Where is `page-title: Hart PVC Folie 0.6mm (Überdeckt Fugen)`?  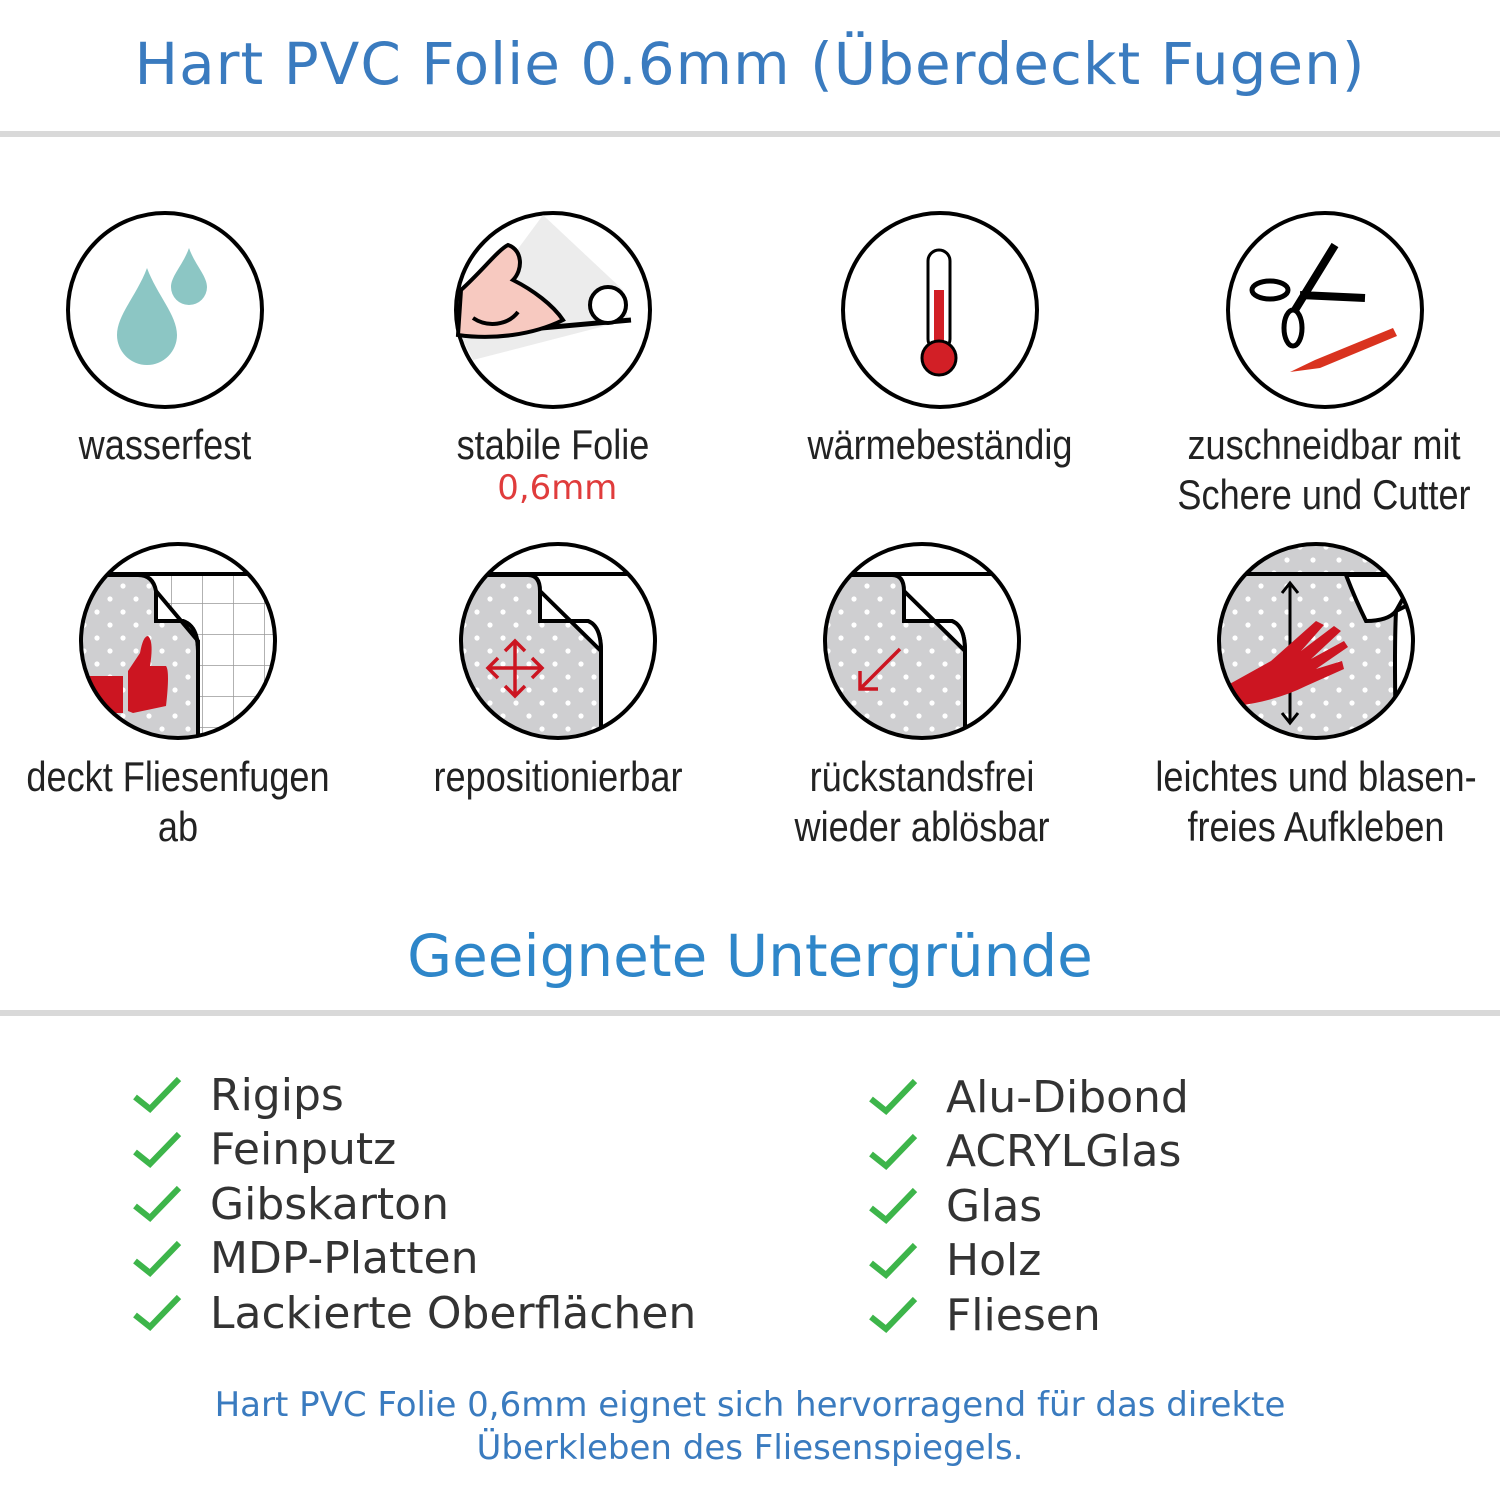
page-title: Hart PVC Folie 0.6mm (Überdeckt Fugen) is located at coordinates (750, 64).